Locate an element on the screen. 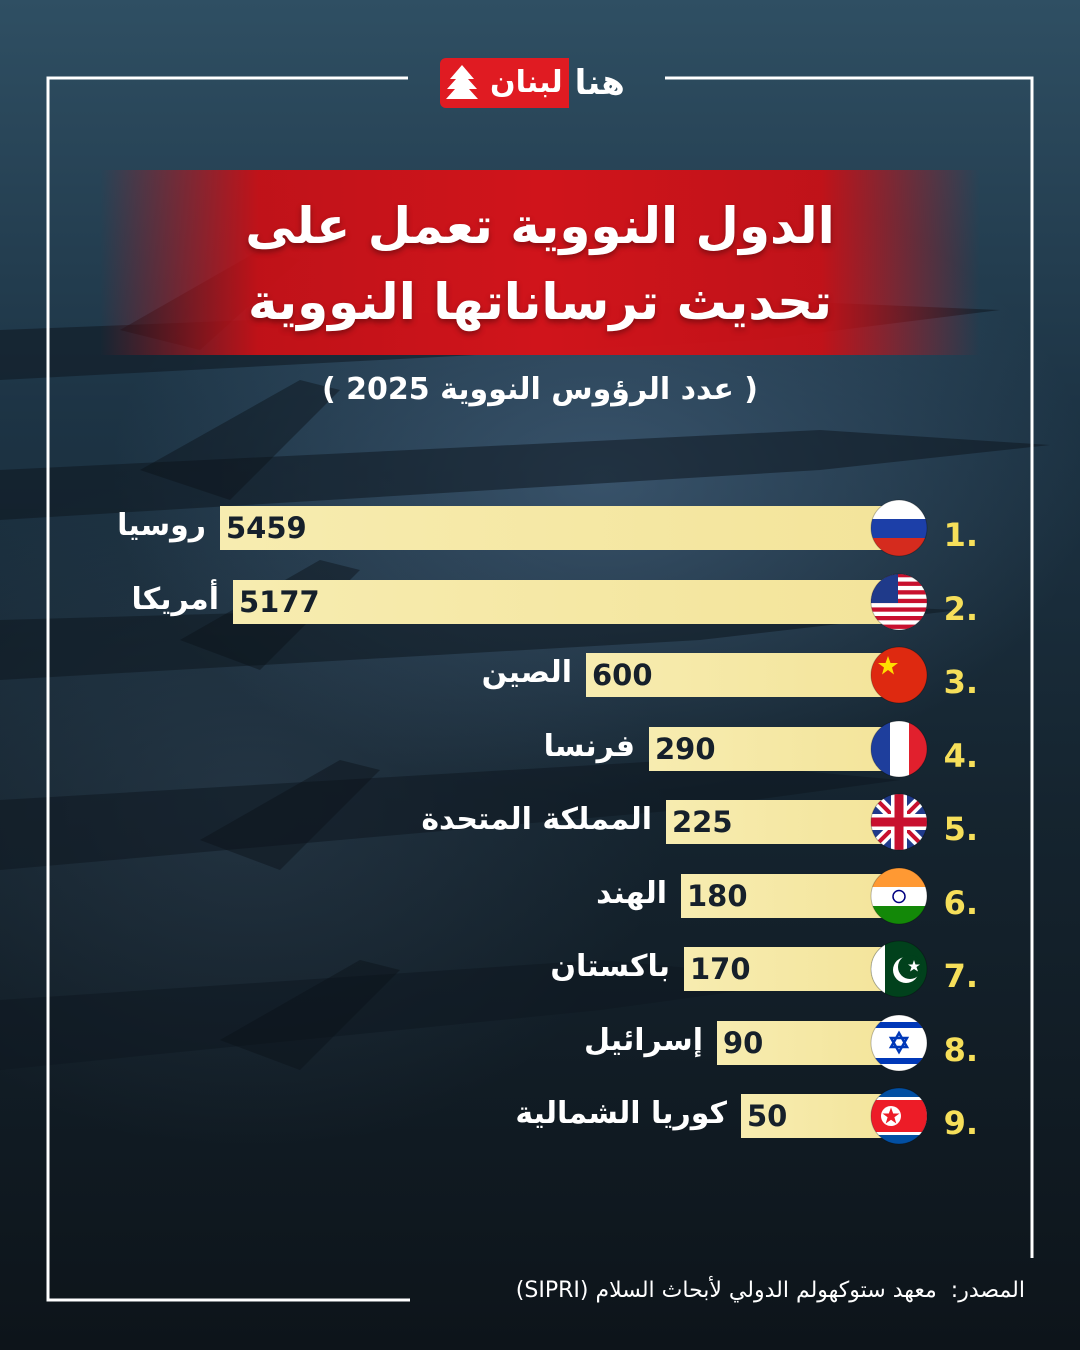  country-label: روسيا is located at coordinates (161, 525).